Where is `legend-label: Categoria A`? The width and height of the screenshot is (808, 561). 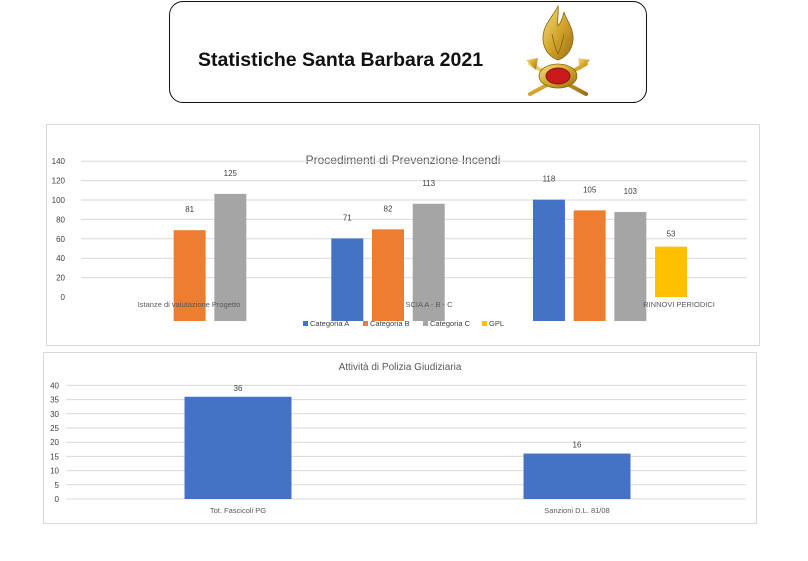 legend-label: Categoria A is located at coordinates (330, 323).